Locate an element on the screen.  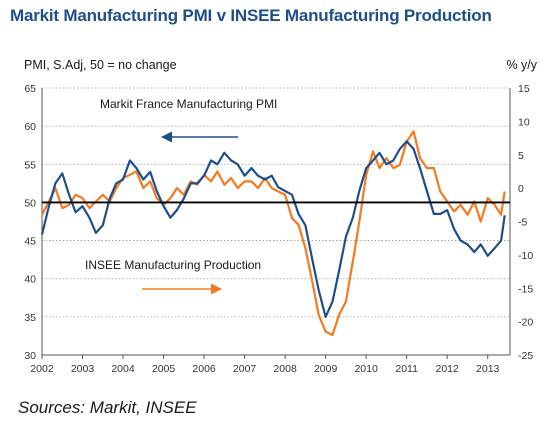
x-tick-label: 2011 is located at coordinates (406, 369).